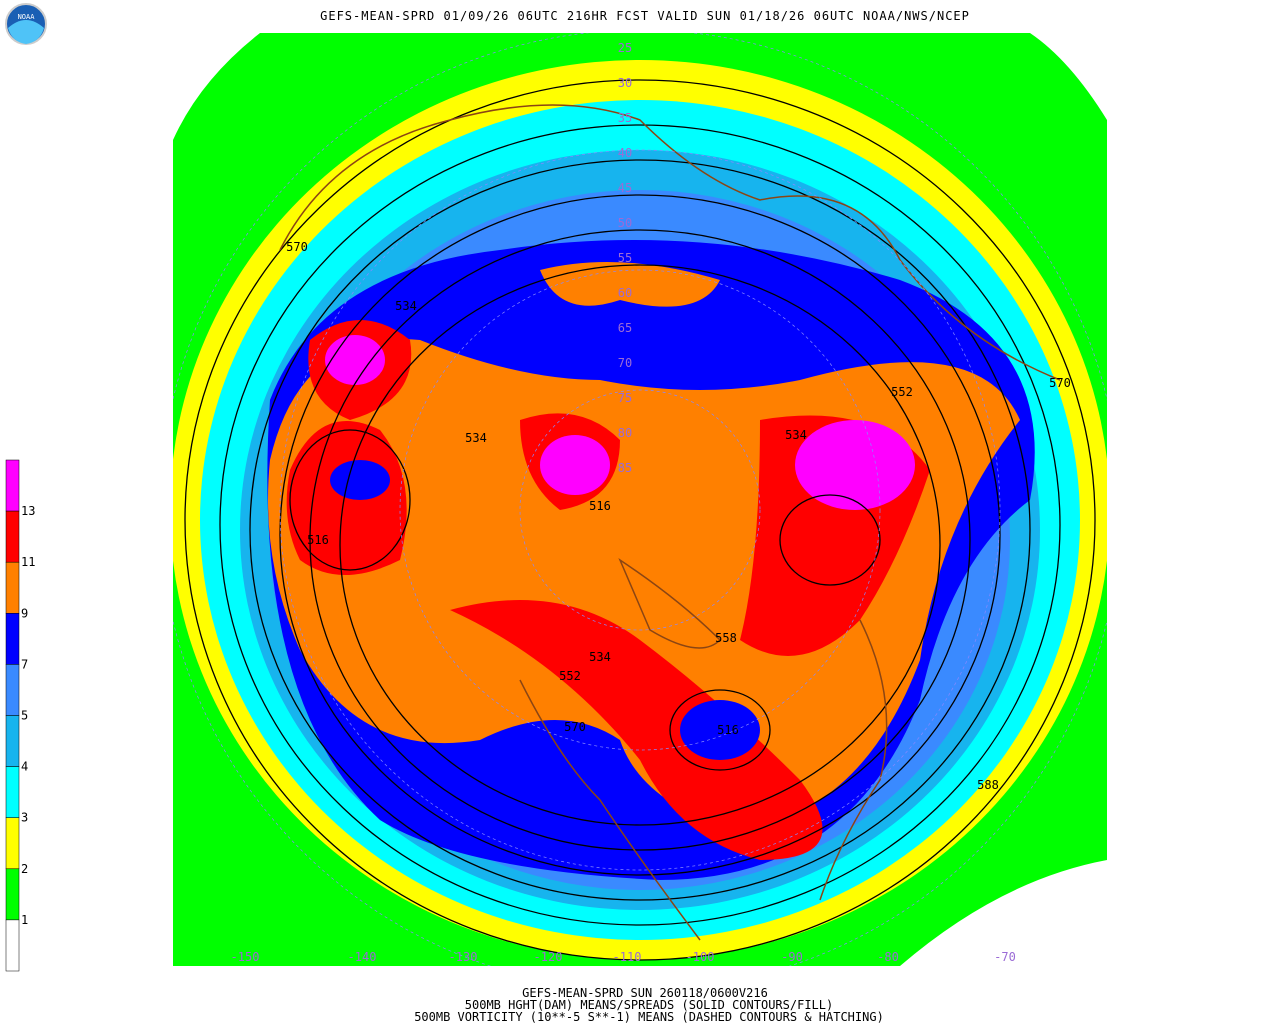 The height and width of the screenshot is (1028, 1280). Describe the element at coordinates (24, 767) in the screenshot. I see `colorbar-label: 4` at that location.